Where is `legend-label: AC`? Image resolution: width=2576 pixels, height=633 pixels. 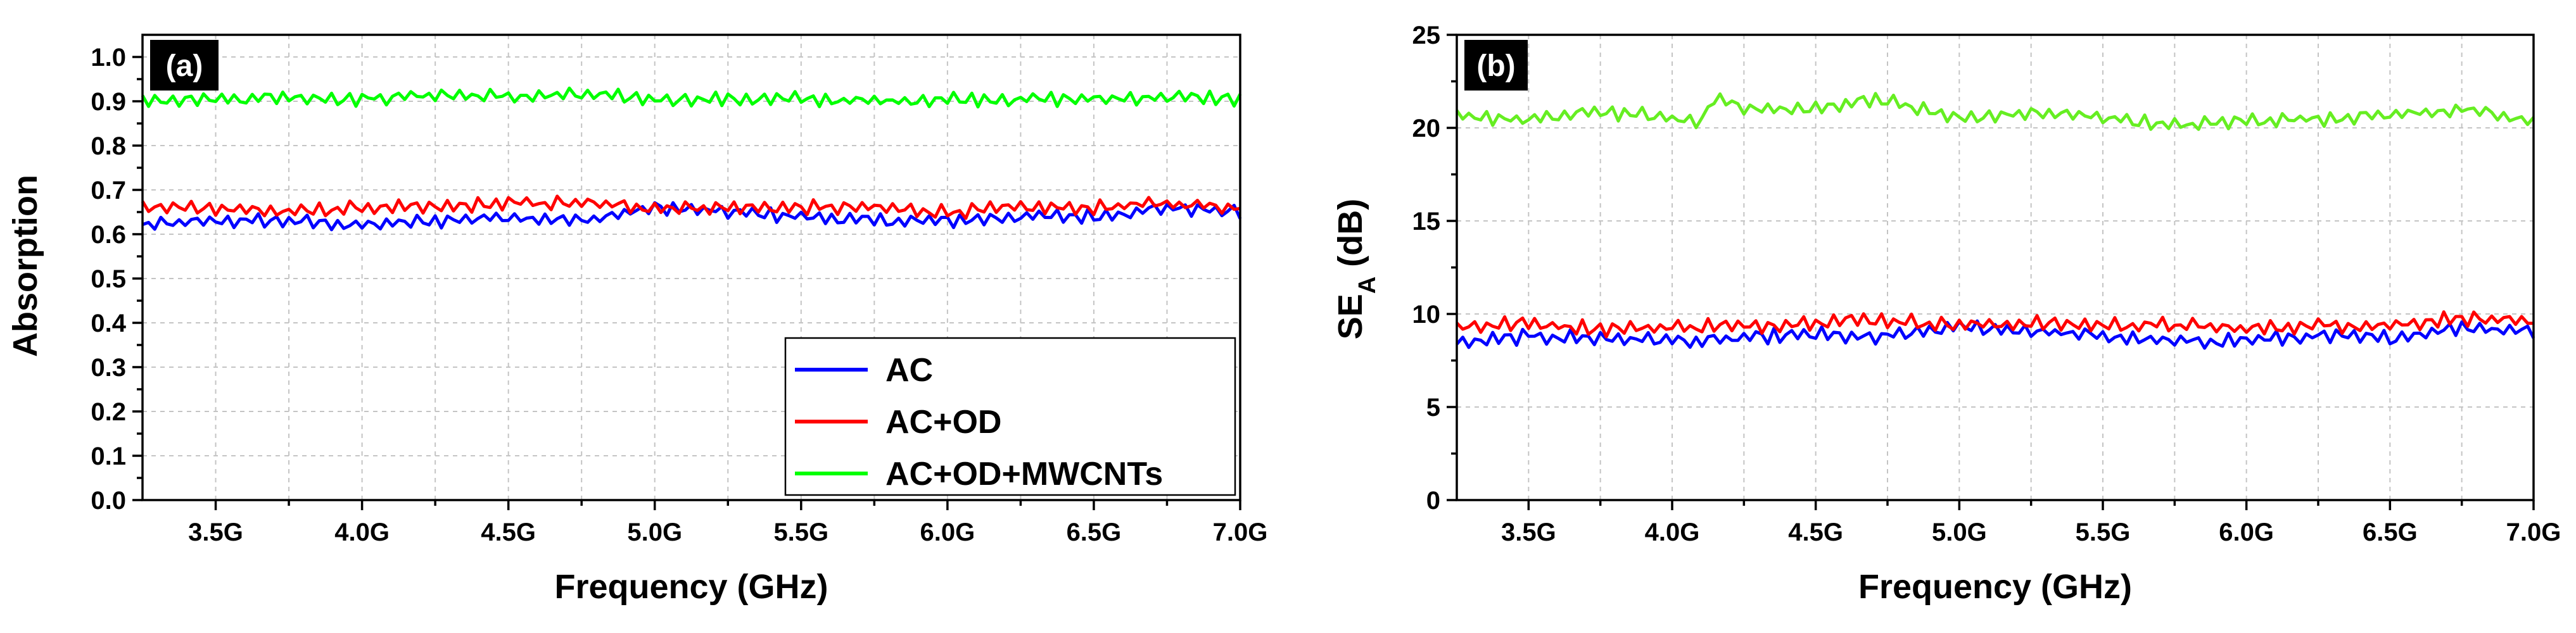 legend-label: AC is located at coordinates (909, 370).